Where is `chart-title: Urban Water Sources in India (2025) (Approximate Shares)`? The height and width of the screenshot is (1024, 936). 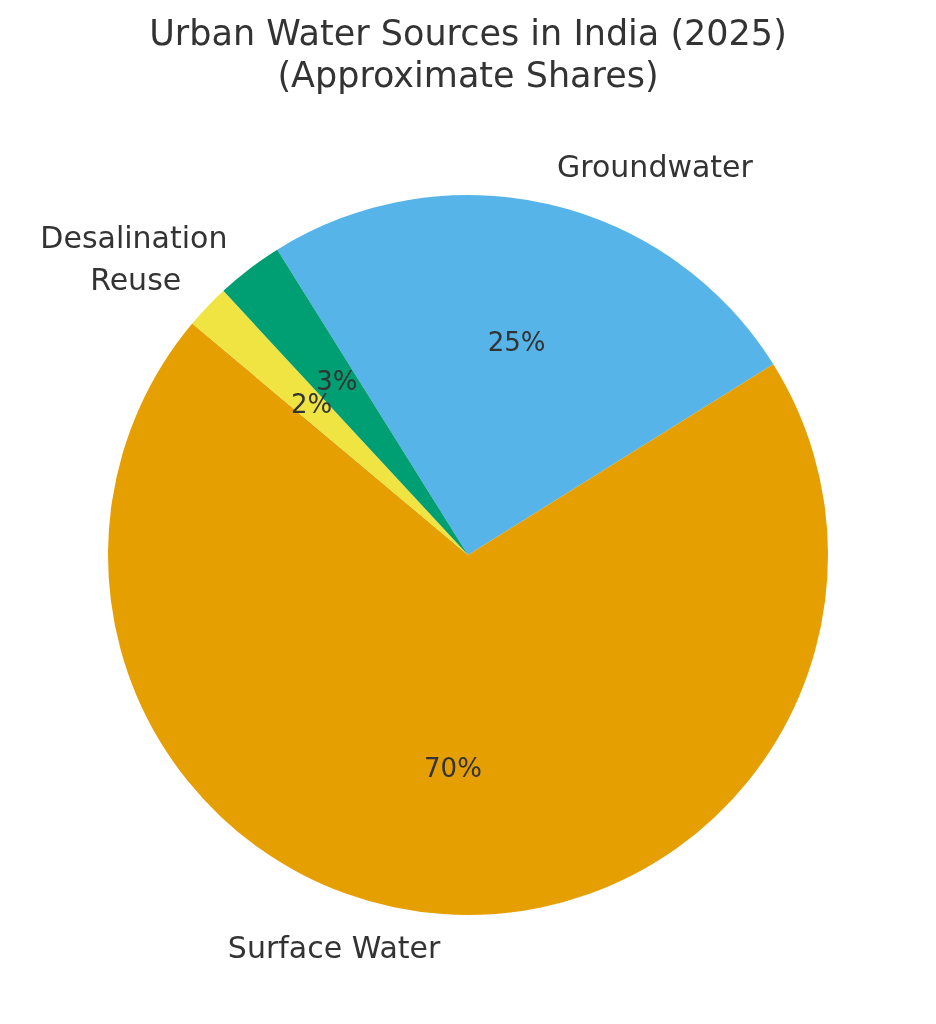 chart-title: Urban Water Sources in India (2025) (Approximate Shares) is located at coordinates (468, 54).